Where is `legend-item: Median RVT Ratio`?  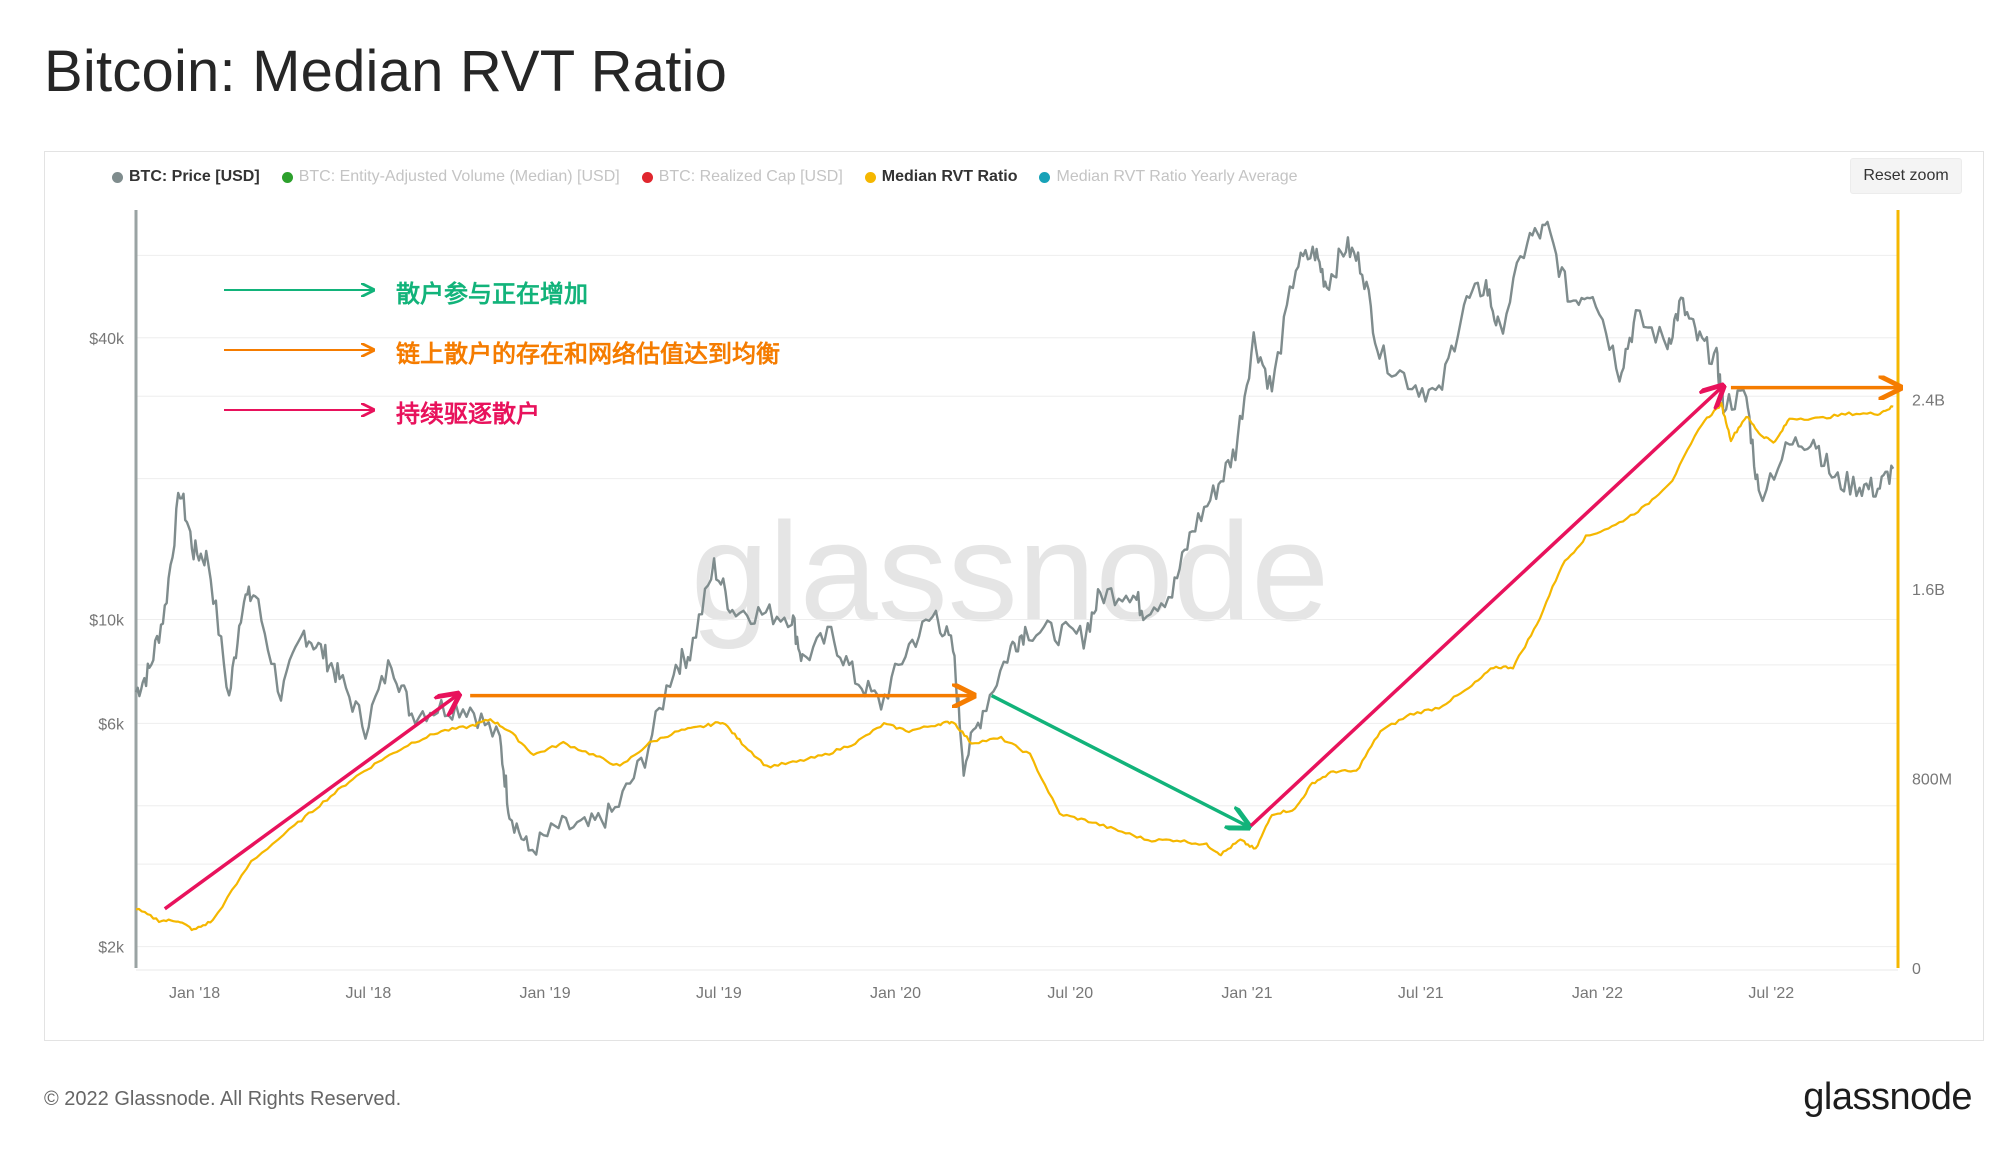
legend-item: Median RVT Ratio is located at coordinates (941, 177).